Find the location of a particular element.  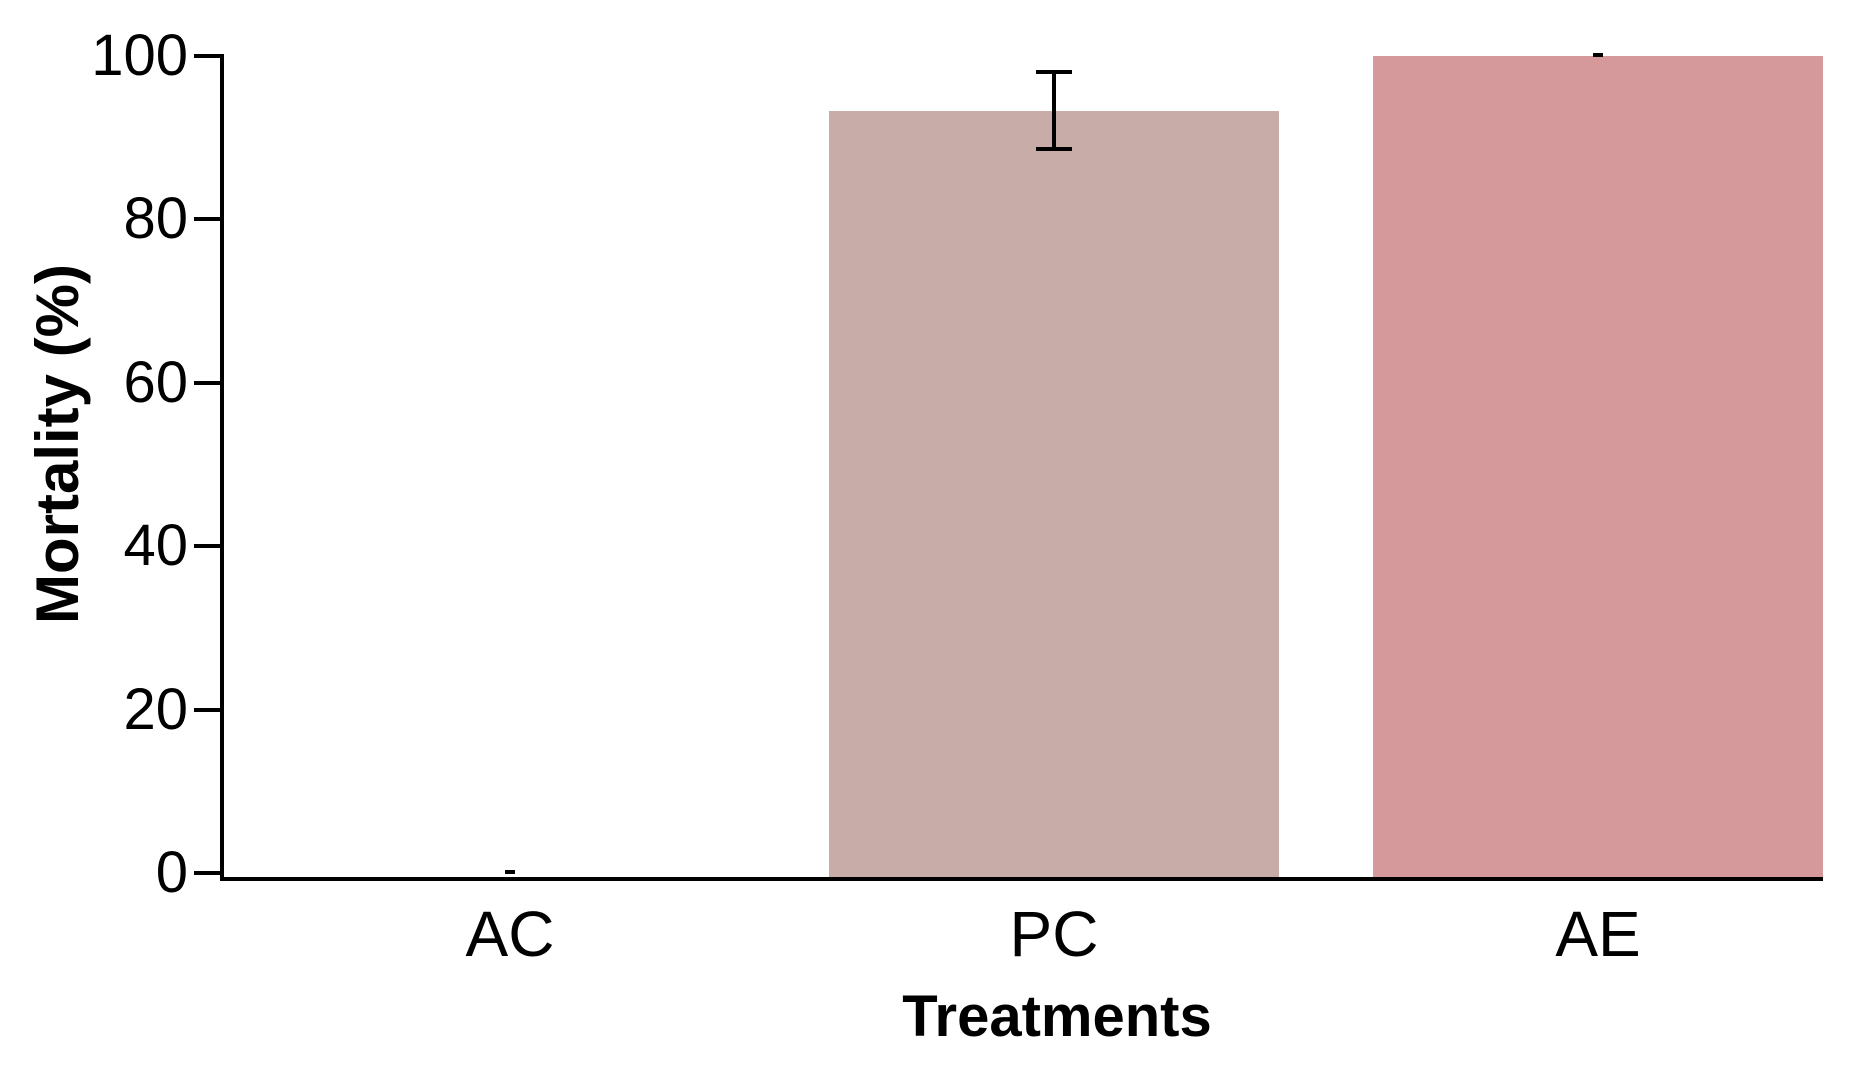

y-tick-label: 20 is located at coordinates (155, 709).